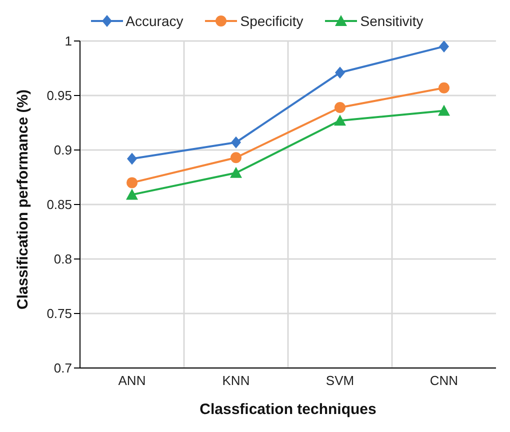 Image resolution: width=510 pixels, height=432 pixels. Describe the element at coordinates (236, 380) in the screenshot. I see `x-tick-label: KNN` at that location.